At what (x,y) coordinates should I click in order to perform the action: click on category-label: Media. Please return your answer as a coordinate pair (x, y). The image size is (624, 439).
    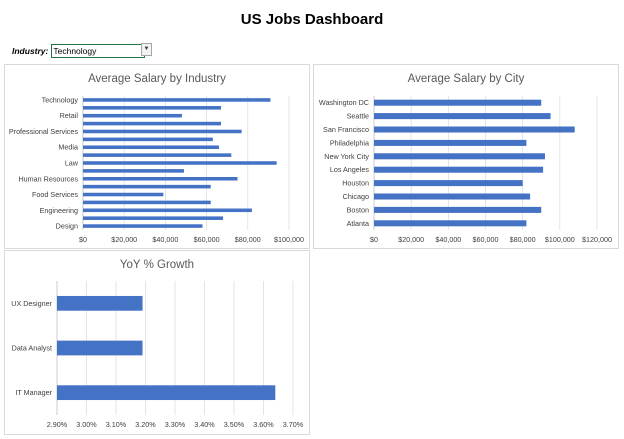
    Looking at the image, I should click on (68, 147).